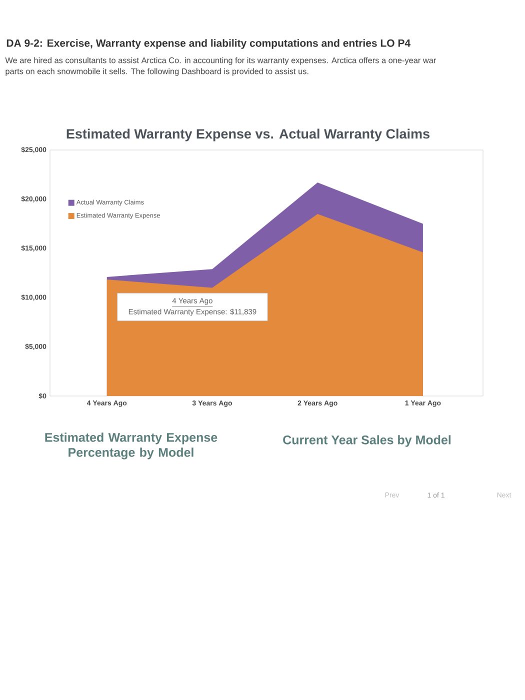  I want to click on text: Estimated Warranty Expense Percentage by Model, so click(131, 446).